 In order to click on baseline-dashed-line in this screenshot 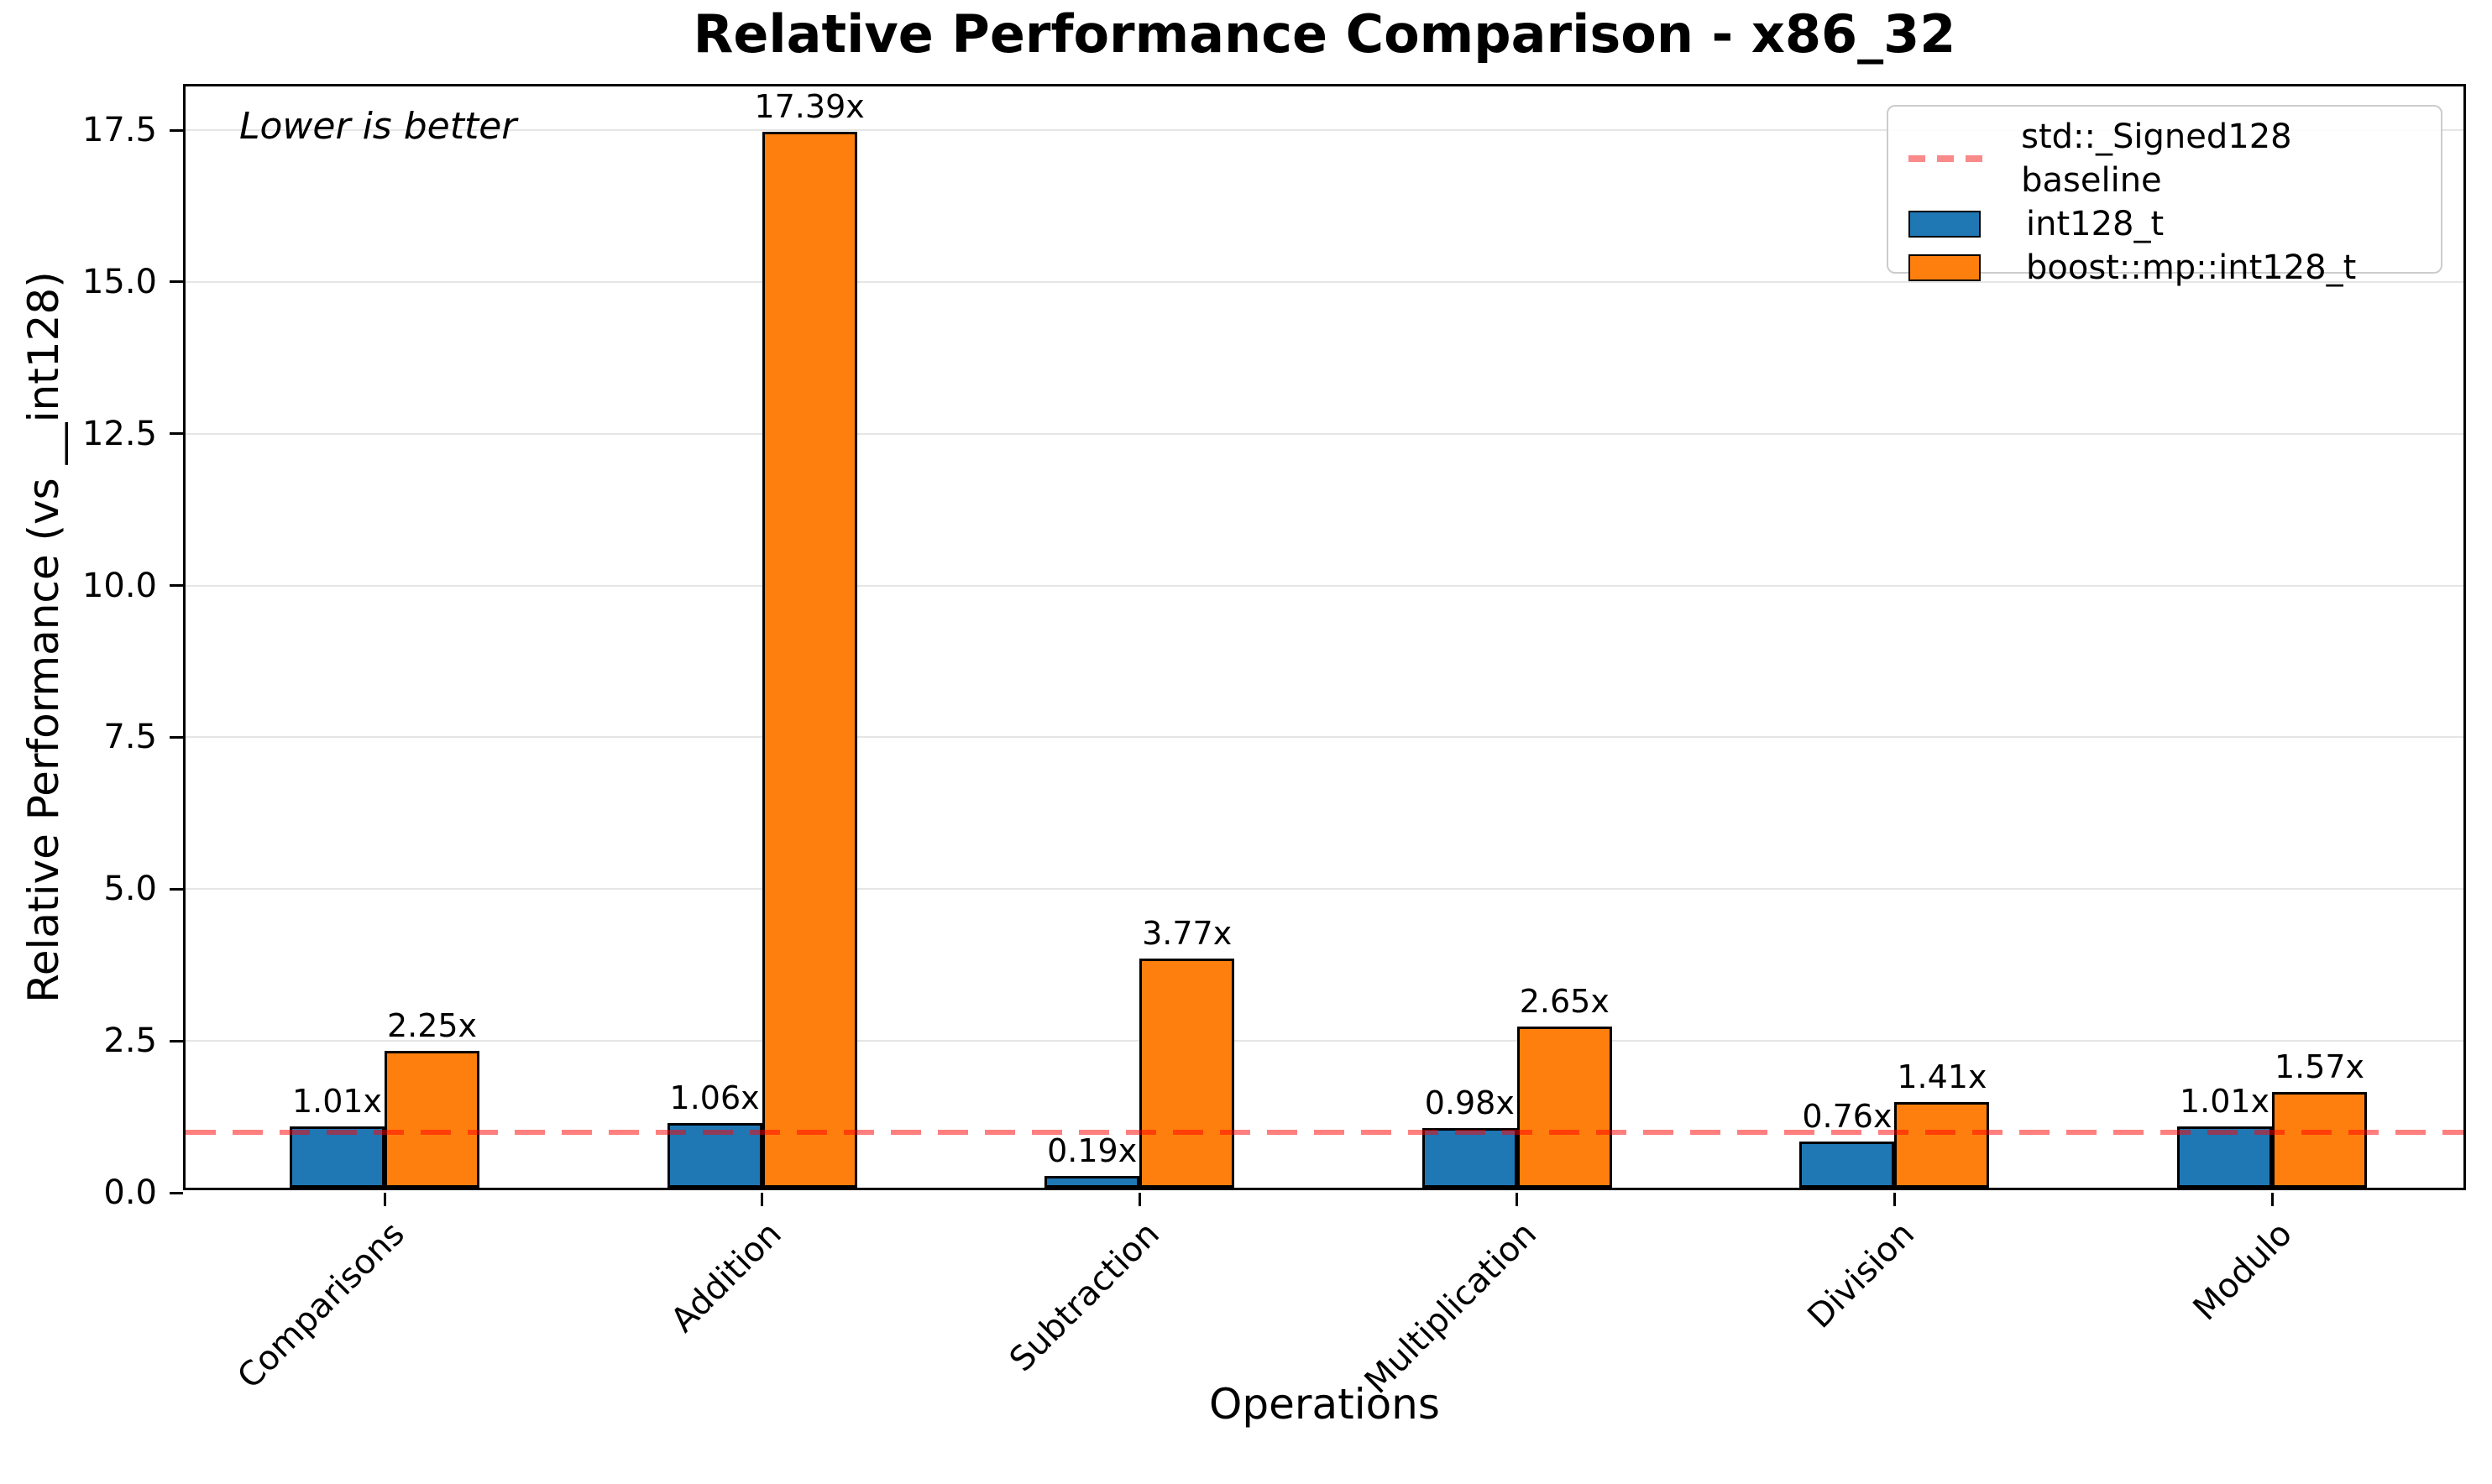, I will do `click(1324, 1132)`.